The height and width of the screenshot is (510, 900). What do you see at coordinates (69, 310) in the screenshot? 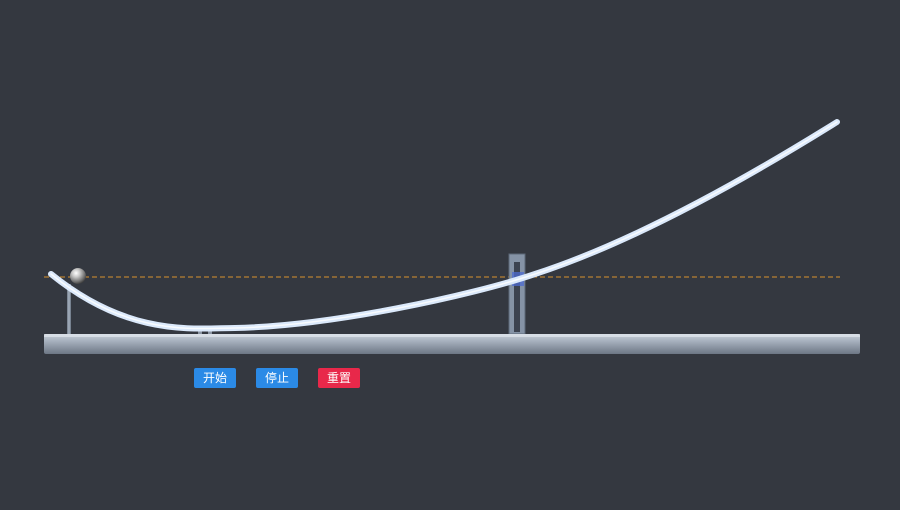
I see `left-support-post` at bounding box center [69, 310].